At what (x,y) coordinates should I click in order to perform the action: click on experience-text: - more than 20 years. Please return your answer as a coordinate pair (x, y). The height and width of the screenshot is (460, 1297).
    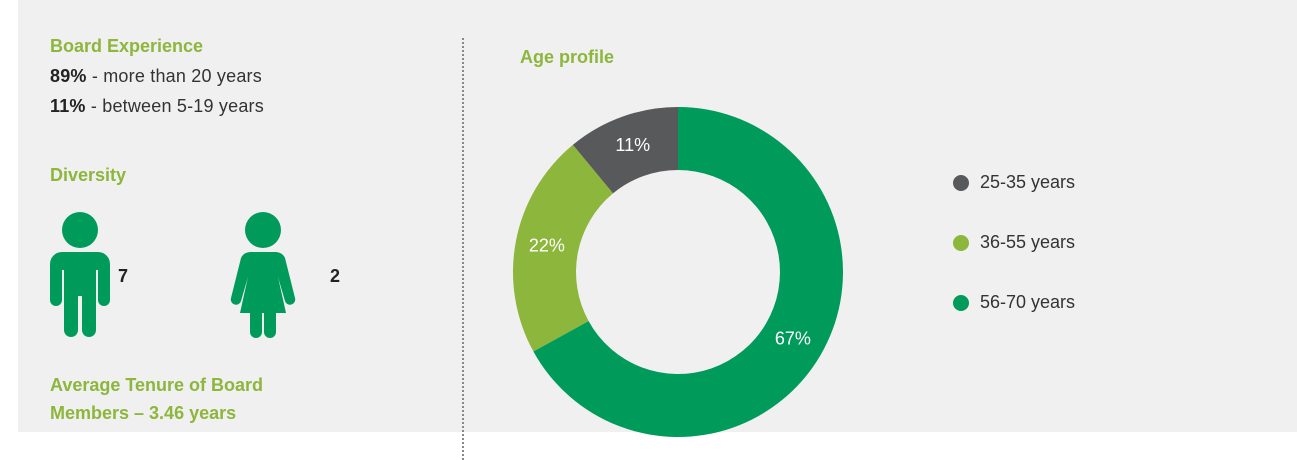
    Looking at the image, I should click on (174, 76).